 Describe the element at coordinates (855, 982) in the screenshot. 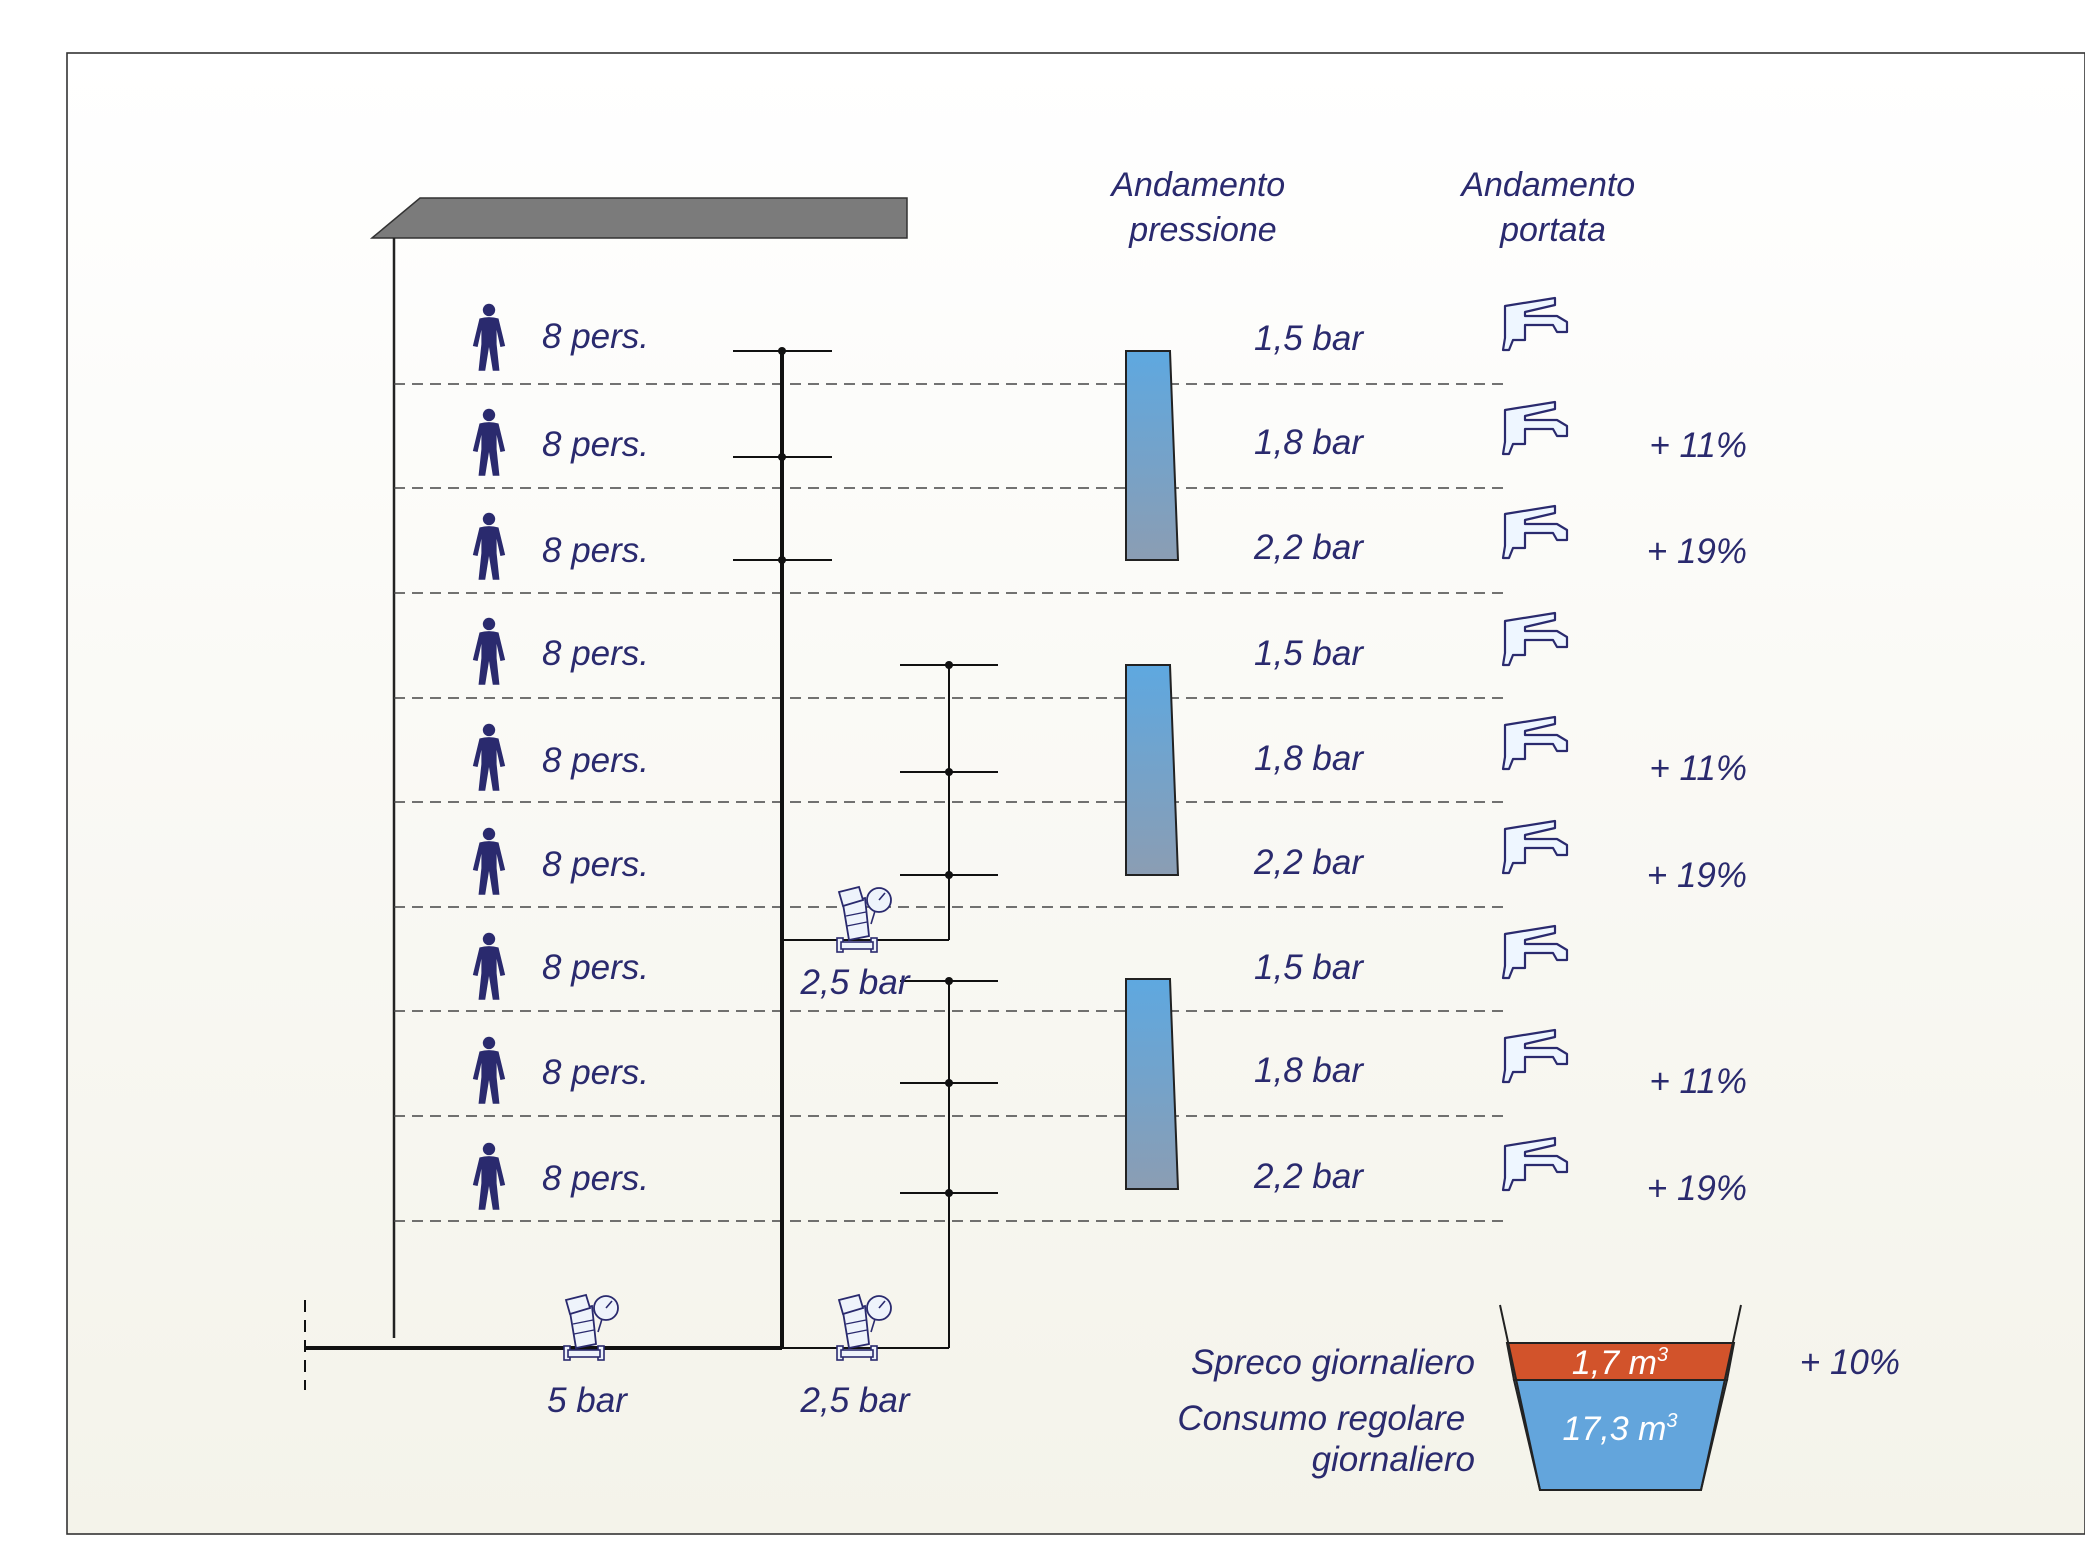

I see `valve-middle-zone-label: 2,5 bar` at that location.